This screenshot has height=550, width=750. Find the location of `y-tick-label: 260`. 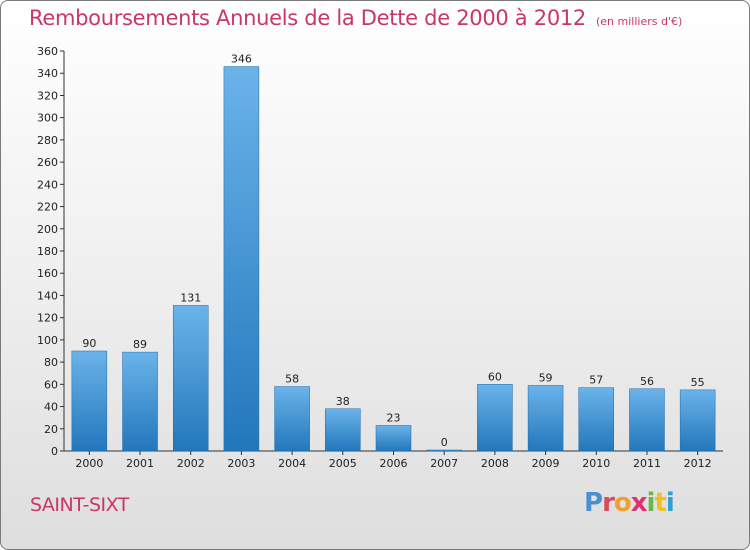

y-tick-label: 260 is located at coordinates (47, 162).